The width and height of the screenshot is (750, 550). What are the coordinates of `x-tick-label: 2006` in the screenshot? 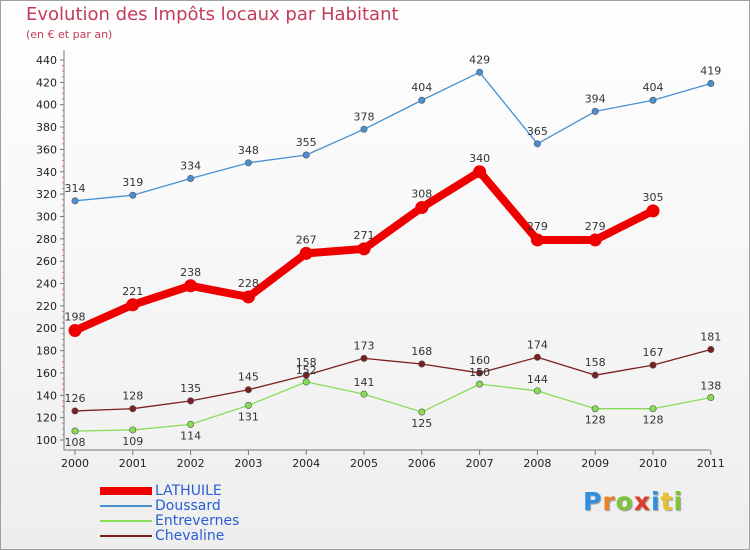 It's located at (422, 463).